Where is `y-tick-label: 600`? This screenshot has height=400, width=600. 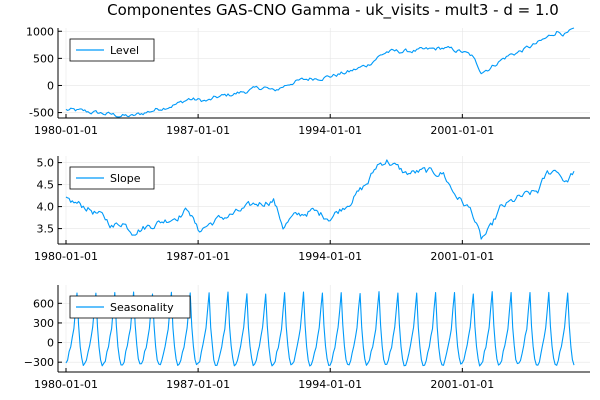
y-tick-label: 600 is located at coordinates (43, 303).